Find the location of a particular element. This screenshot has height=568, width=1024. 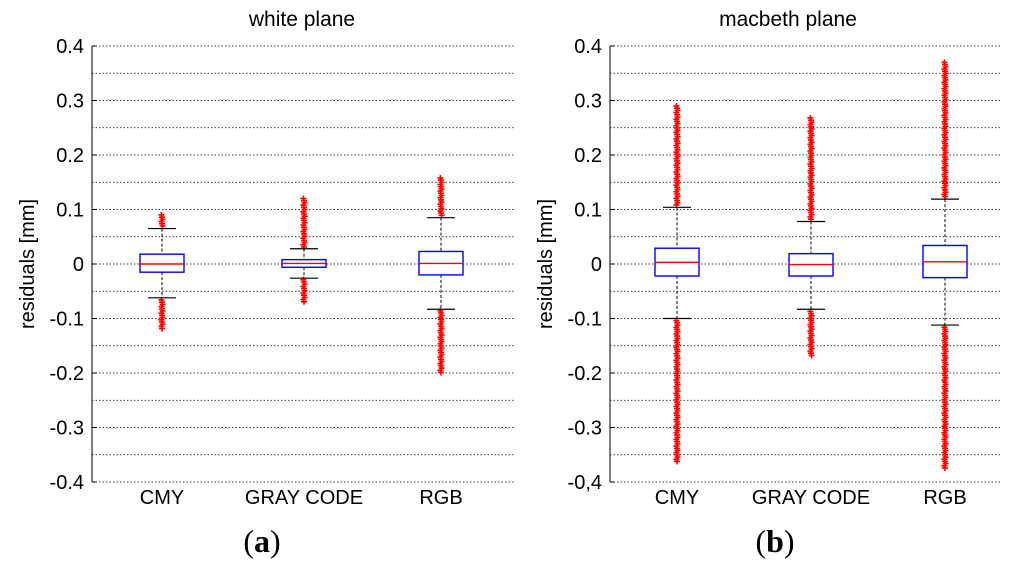

panel-b-y-ticks: -0,4 -0.3 -0.2 -0.1 0 0.1 0.2 0.3 0.4 is located at coordinates (591, 265).